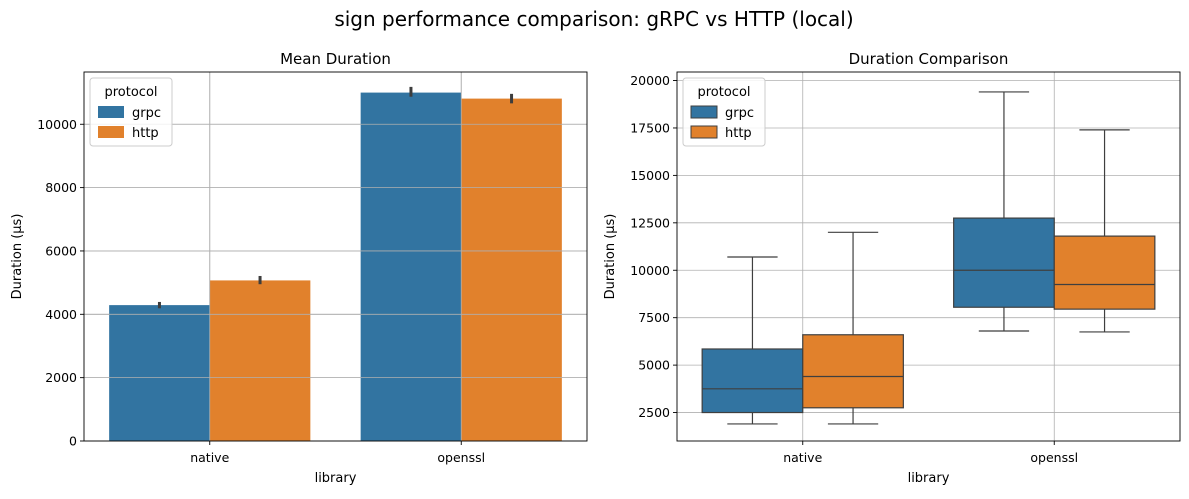 The height and width of the screenshot is (499, 1189). What do you see at coordinates (654, 365) in the screenshot?
I see `y-tick-label: 5000` at bounding box center [654, 365].